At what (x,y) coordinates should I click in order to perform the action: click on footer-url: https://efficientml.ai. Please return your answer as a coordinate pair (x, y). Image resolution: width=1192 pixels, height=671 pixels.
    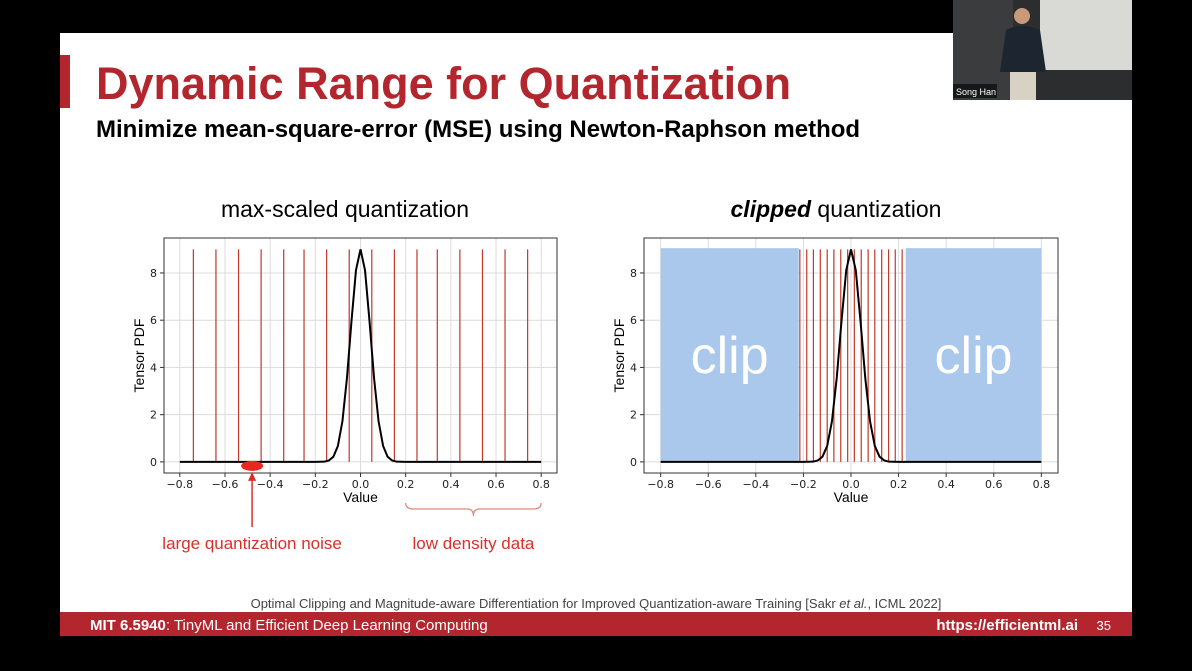
    Looking at the image, I should click on (1007, 625).